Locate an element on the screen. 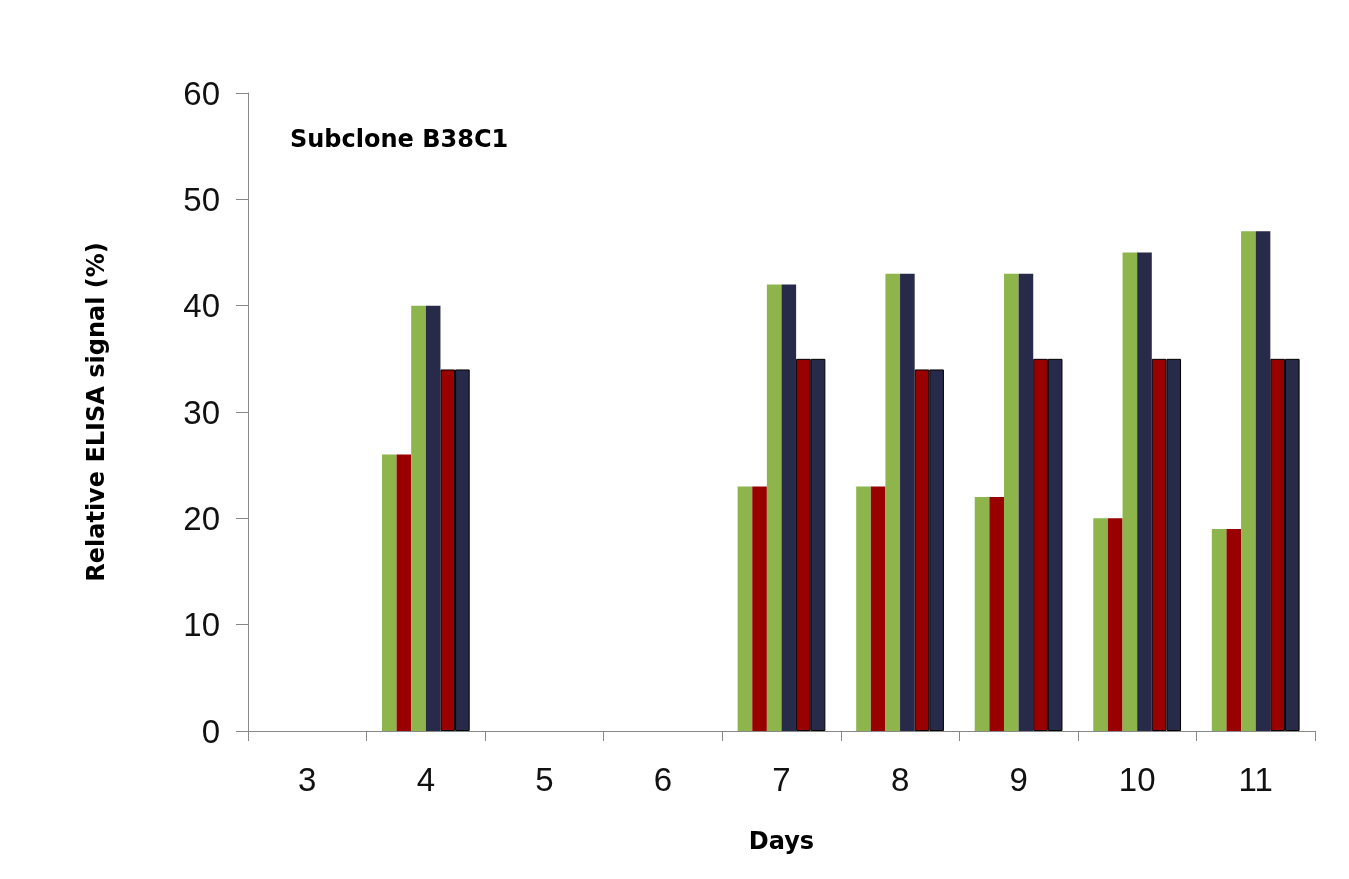  y-tick-label: 0 is located at coordinates (210, 731).